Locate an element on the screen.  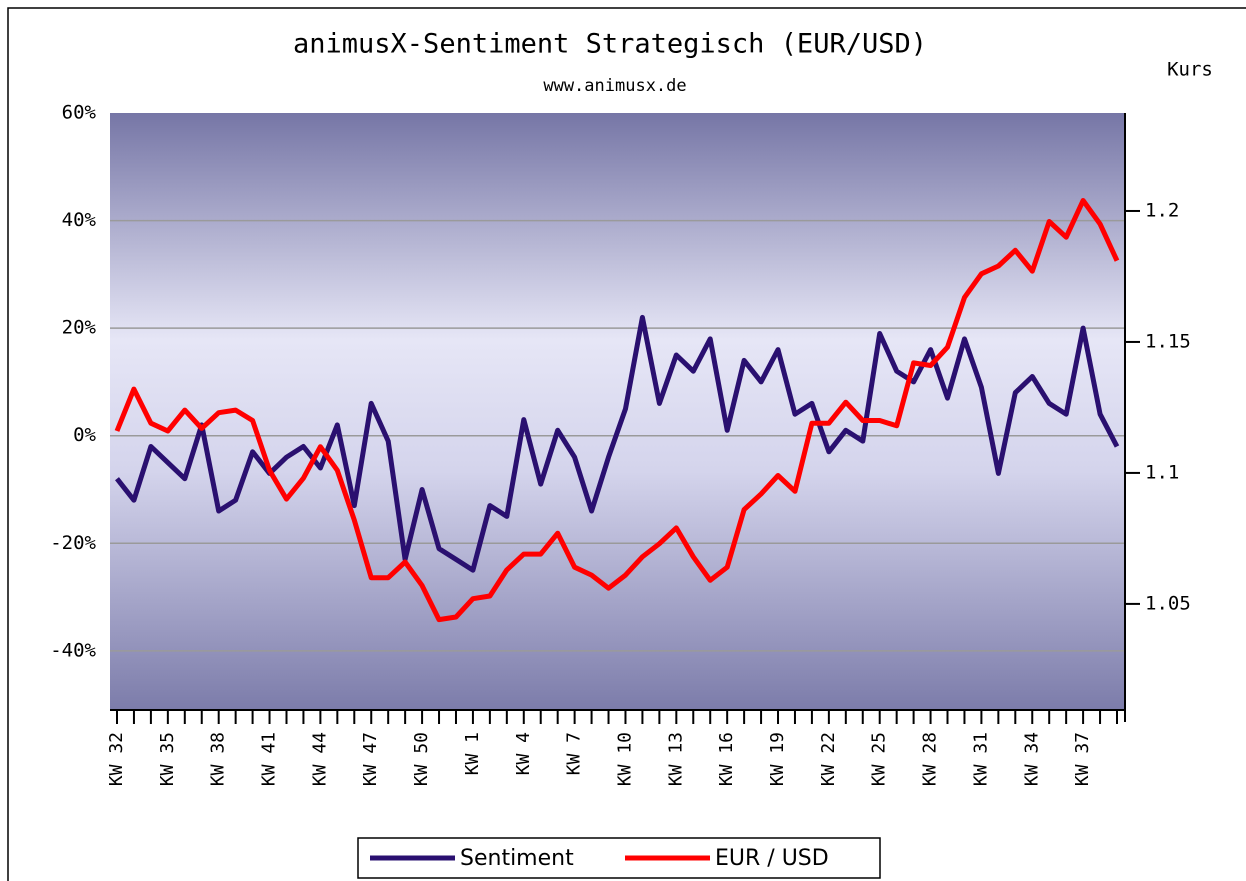
x-tick-label: KW 19 is located at coordinates (777, 759).